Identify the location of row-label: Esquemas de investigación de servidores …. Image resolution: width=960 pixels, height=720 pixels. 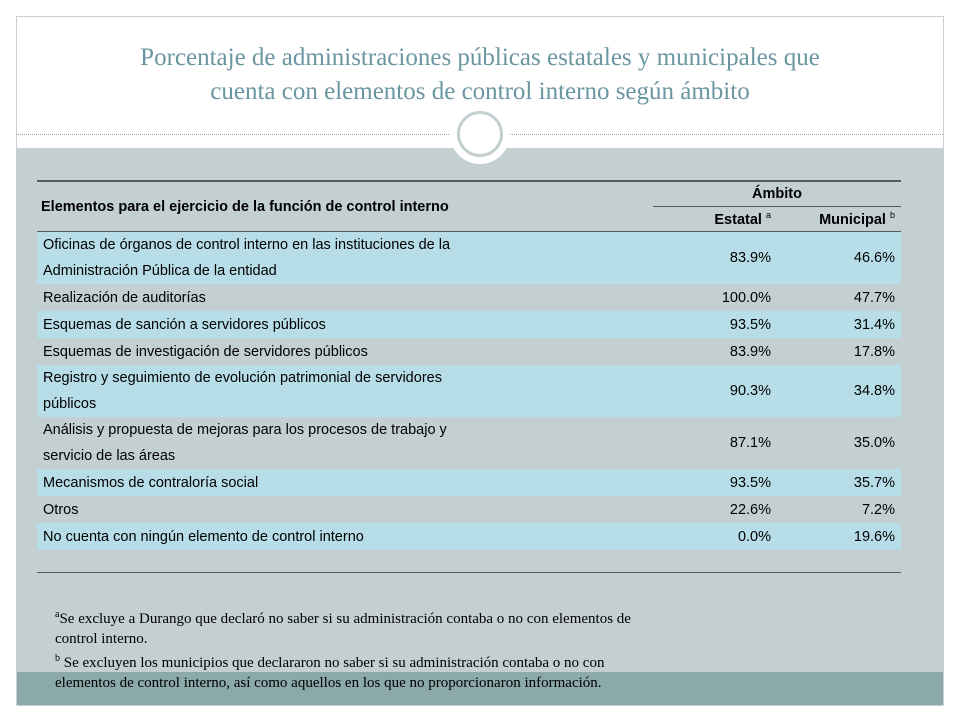
(345, 351).